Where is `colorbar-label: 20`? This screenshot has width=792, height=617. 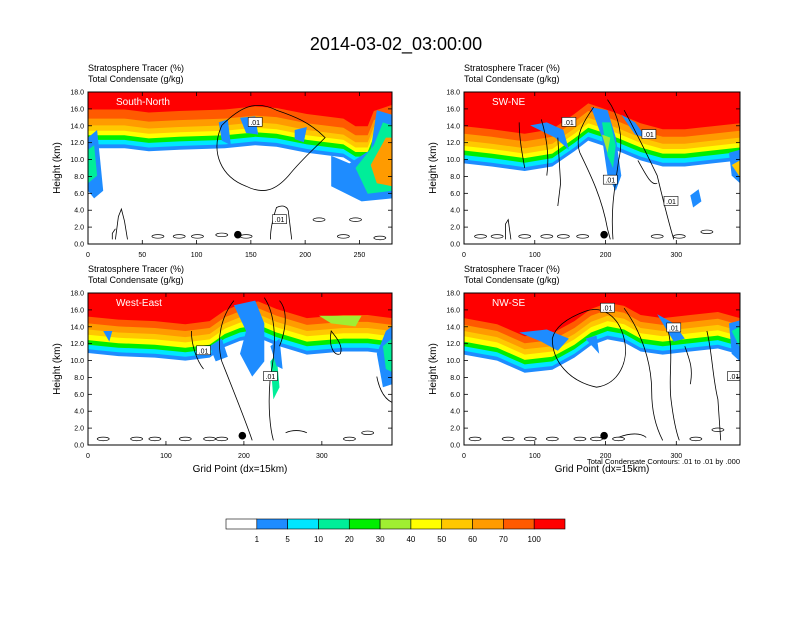 colorbar-label: 20 is located at coordinates (349, 539).